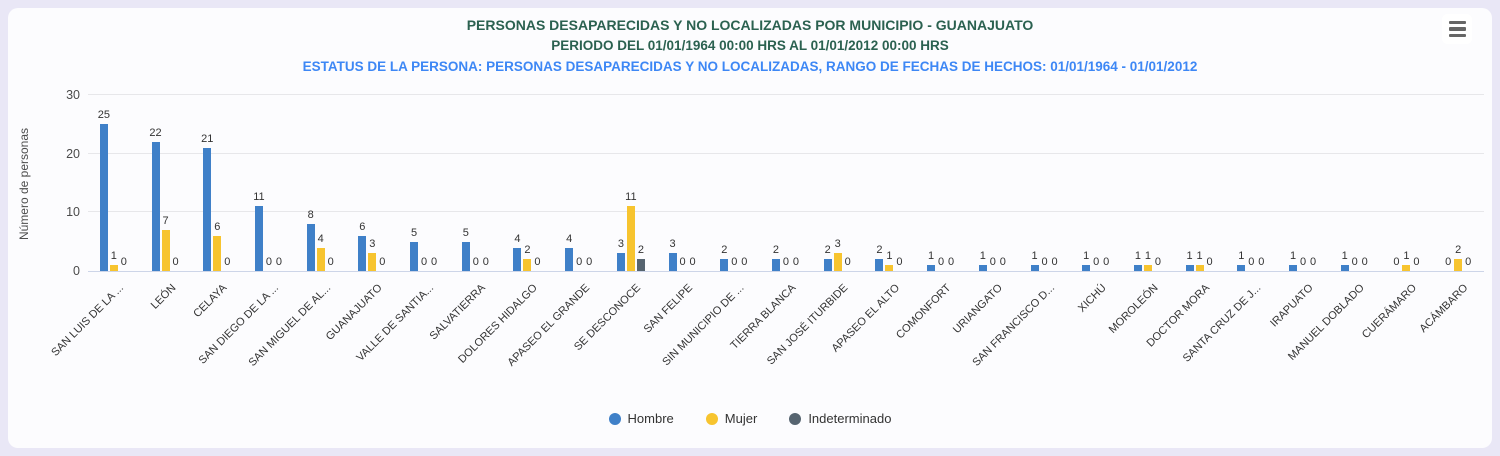 The image size is (1500, 456). What do you see at coordinates (1199, 256) in the screenshot?
I see `bar-value-label: 1` at bounding box center [1199, 256].